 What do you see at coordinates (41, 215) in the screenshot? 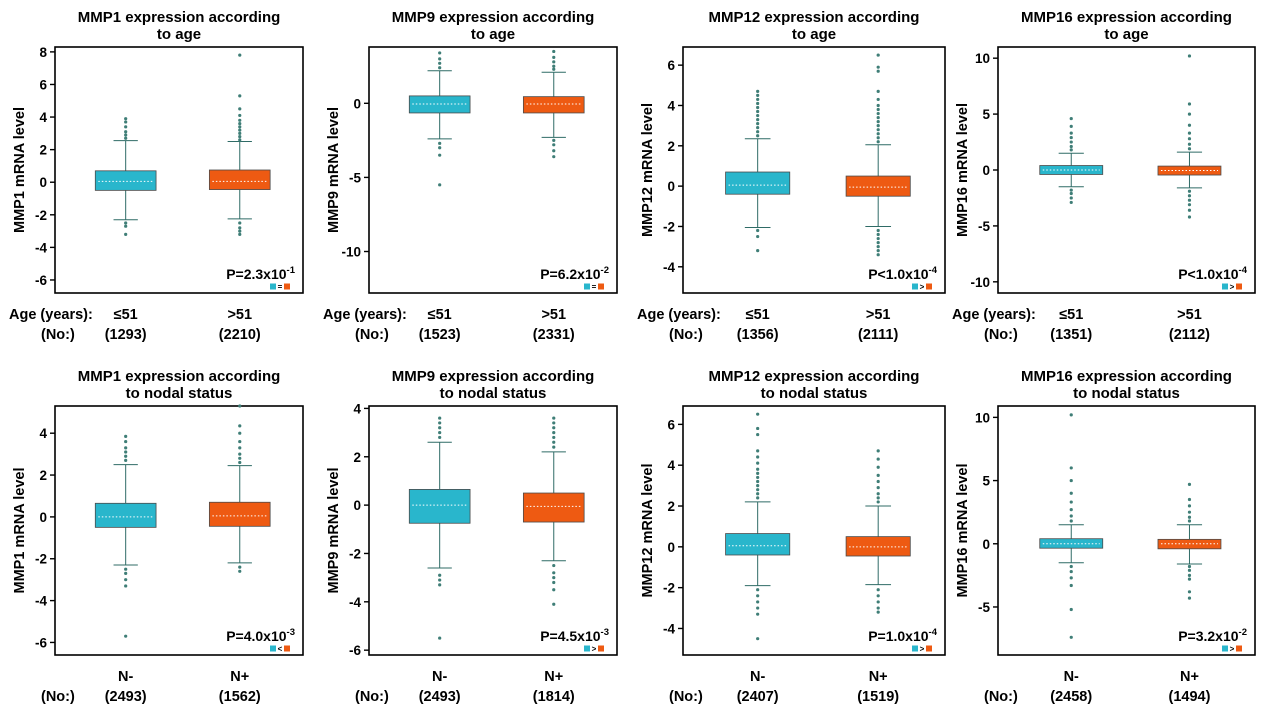
I see `y-tick-label: -2` at bounding box center [41, 215].